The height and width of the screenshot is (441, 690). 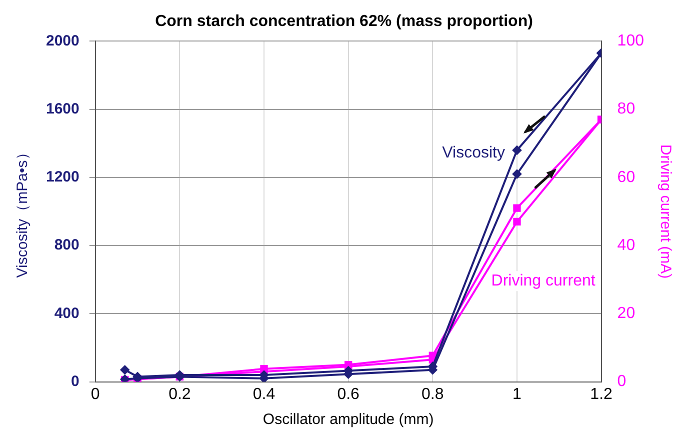 I want to click on x-tick-label: 1.2, so click(x=601, y=394).